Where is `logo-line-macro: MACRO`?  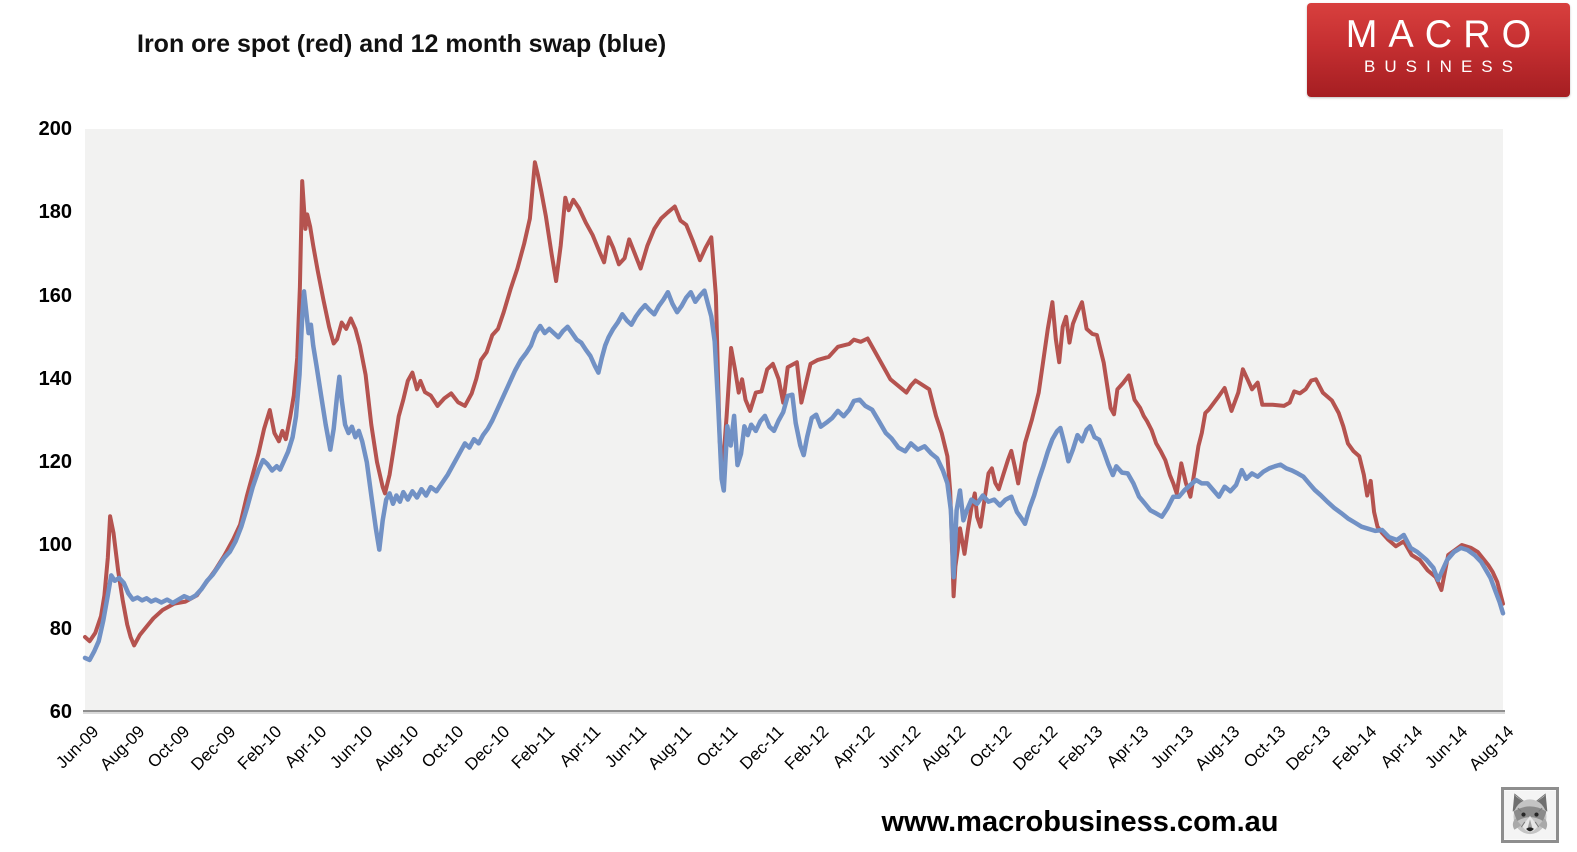
logo-line-macro: MACRO is located at coordinates (1444, 35).